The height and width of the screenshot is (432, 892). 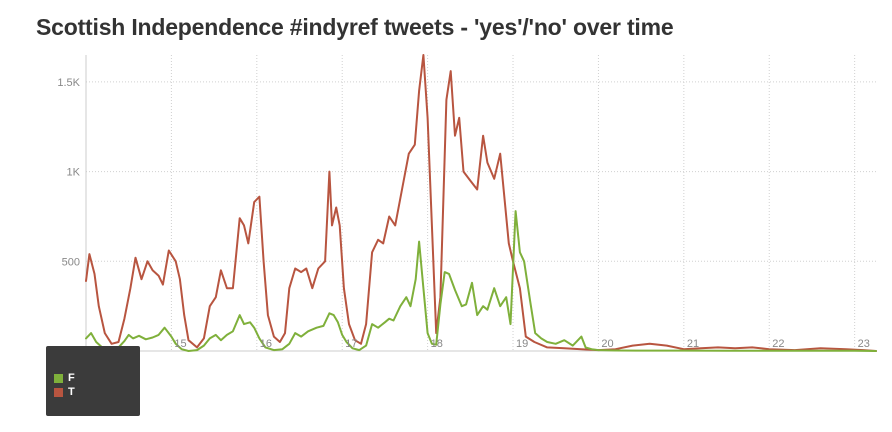 What do you see at coordinates (71, 262) in the screenshot?
I see `y-tick-label: 500` at bounding box center [71, 262].